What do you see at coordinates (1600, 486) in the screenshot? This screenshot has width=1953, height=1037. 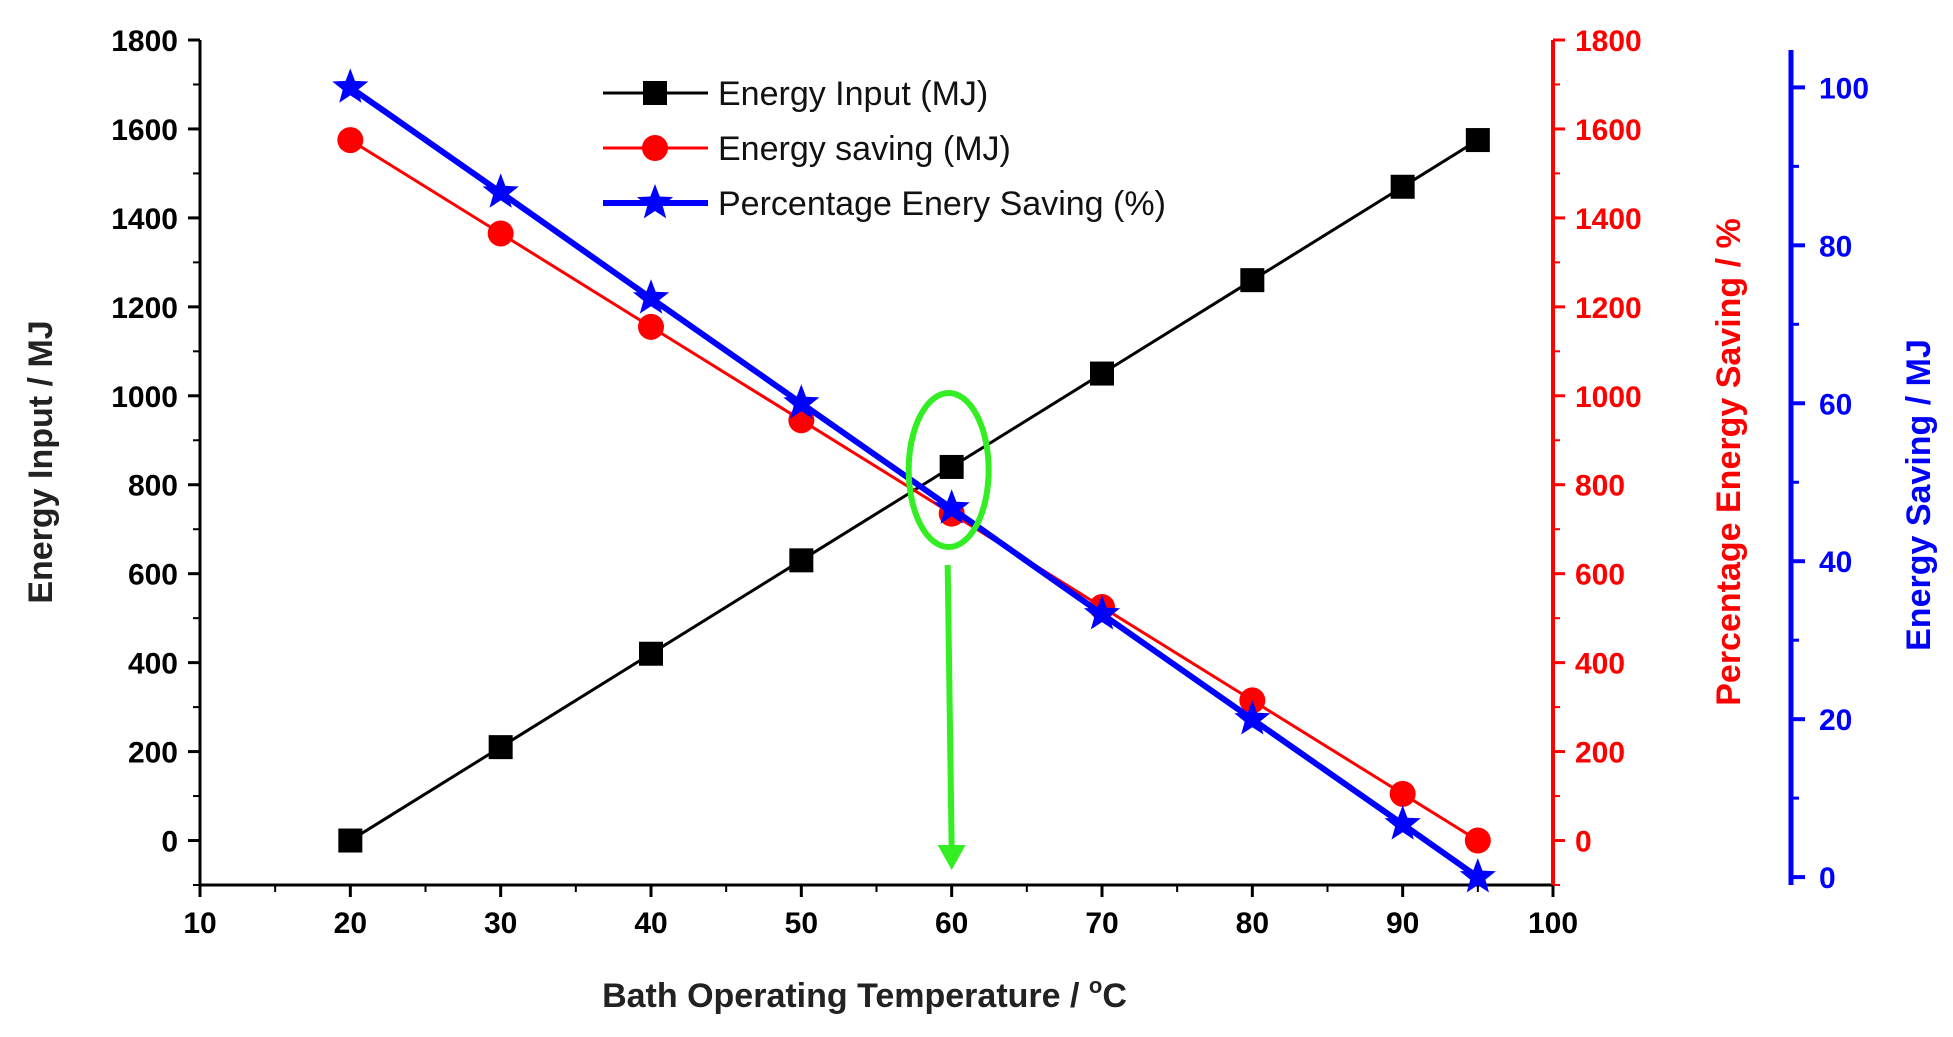 I see `y-right-red-tick-label: 800` at bounding box center [1600, 486].